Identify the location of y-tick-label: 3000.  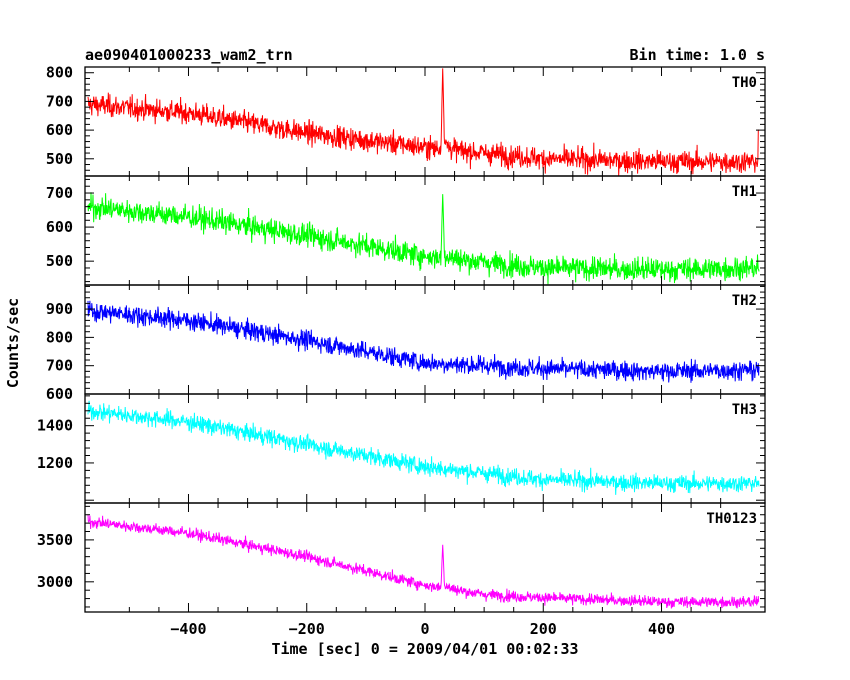
(55, 582).